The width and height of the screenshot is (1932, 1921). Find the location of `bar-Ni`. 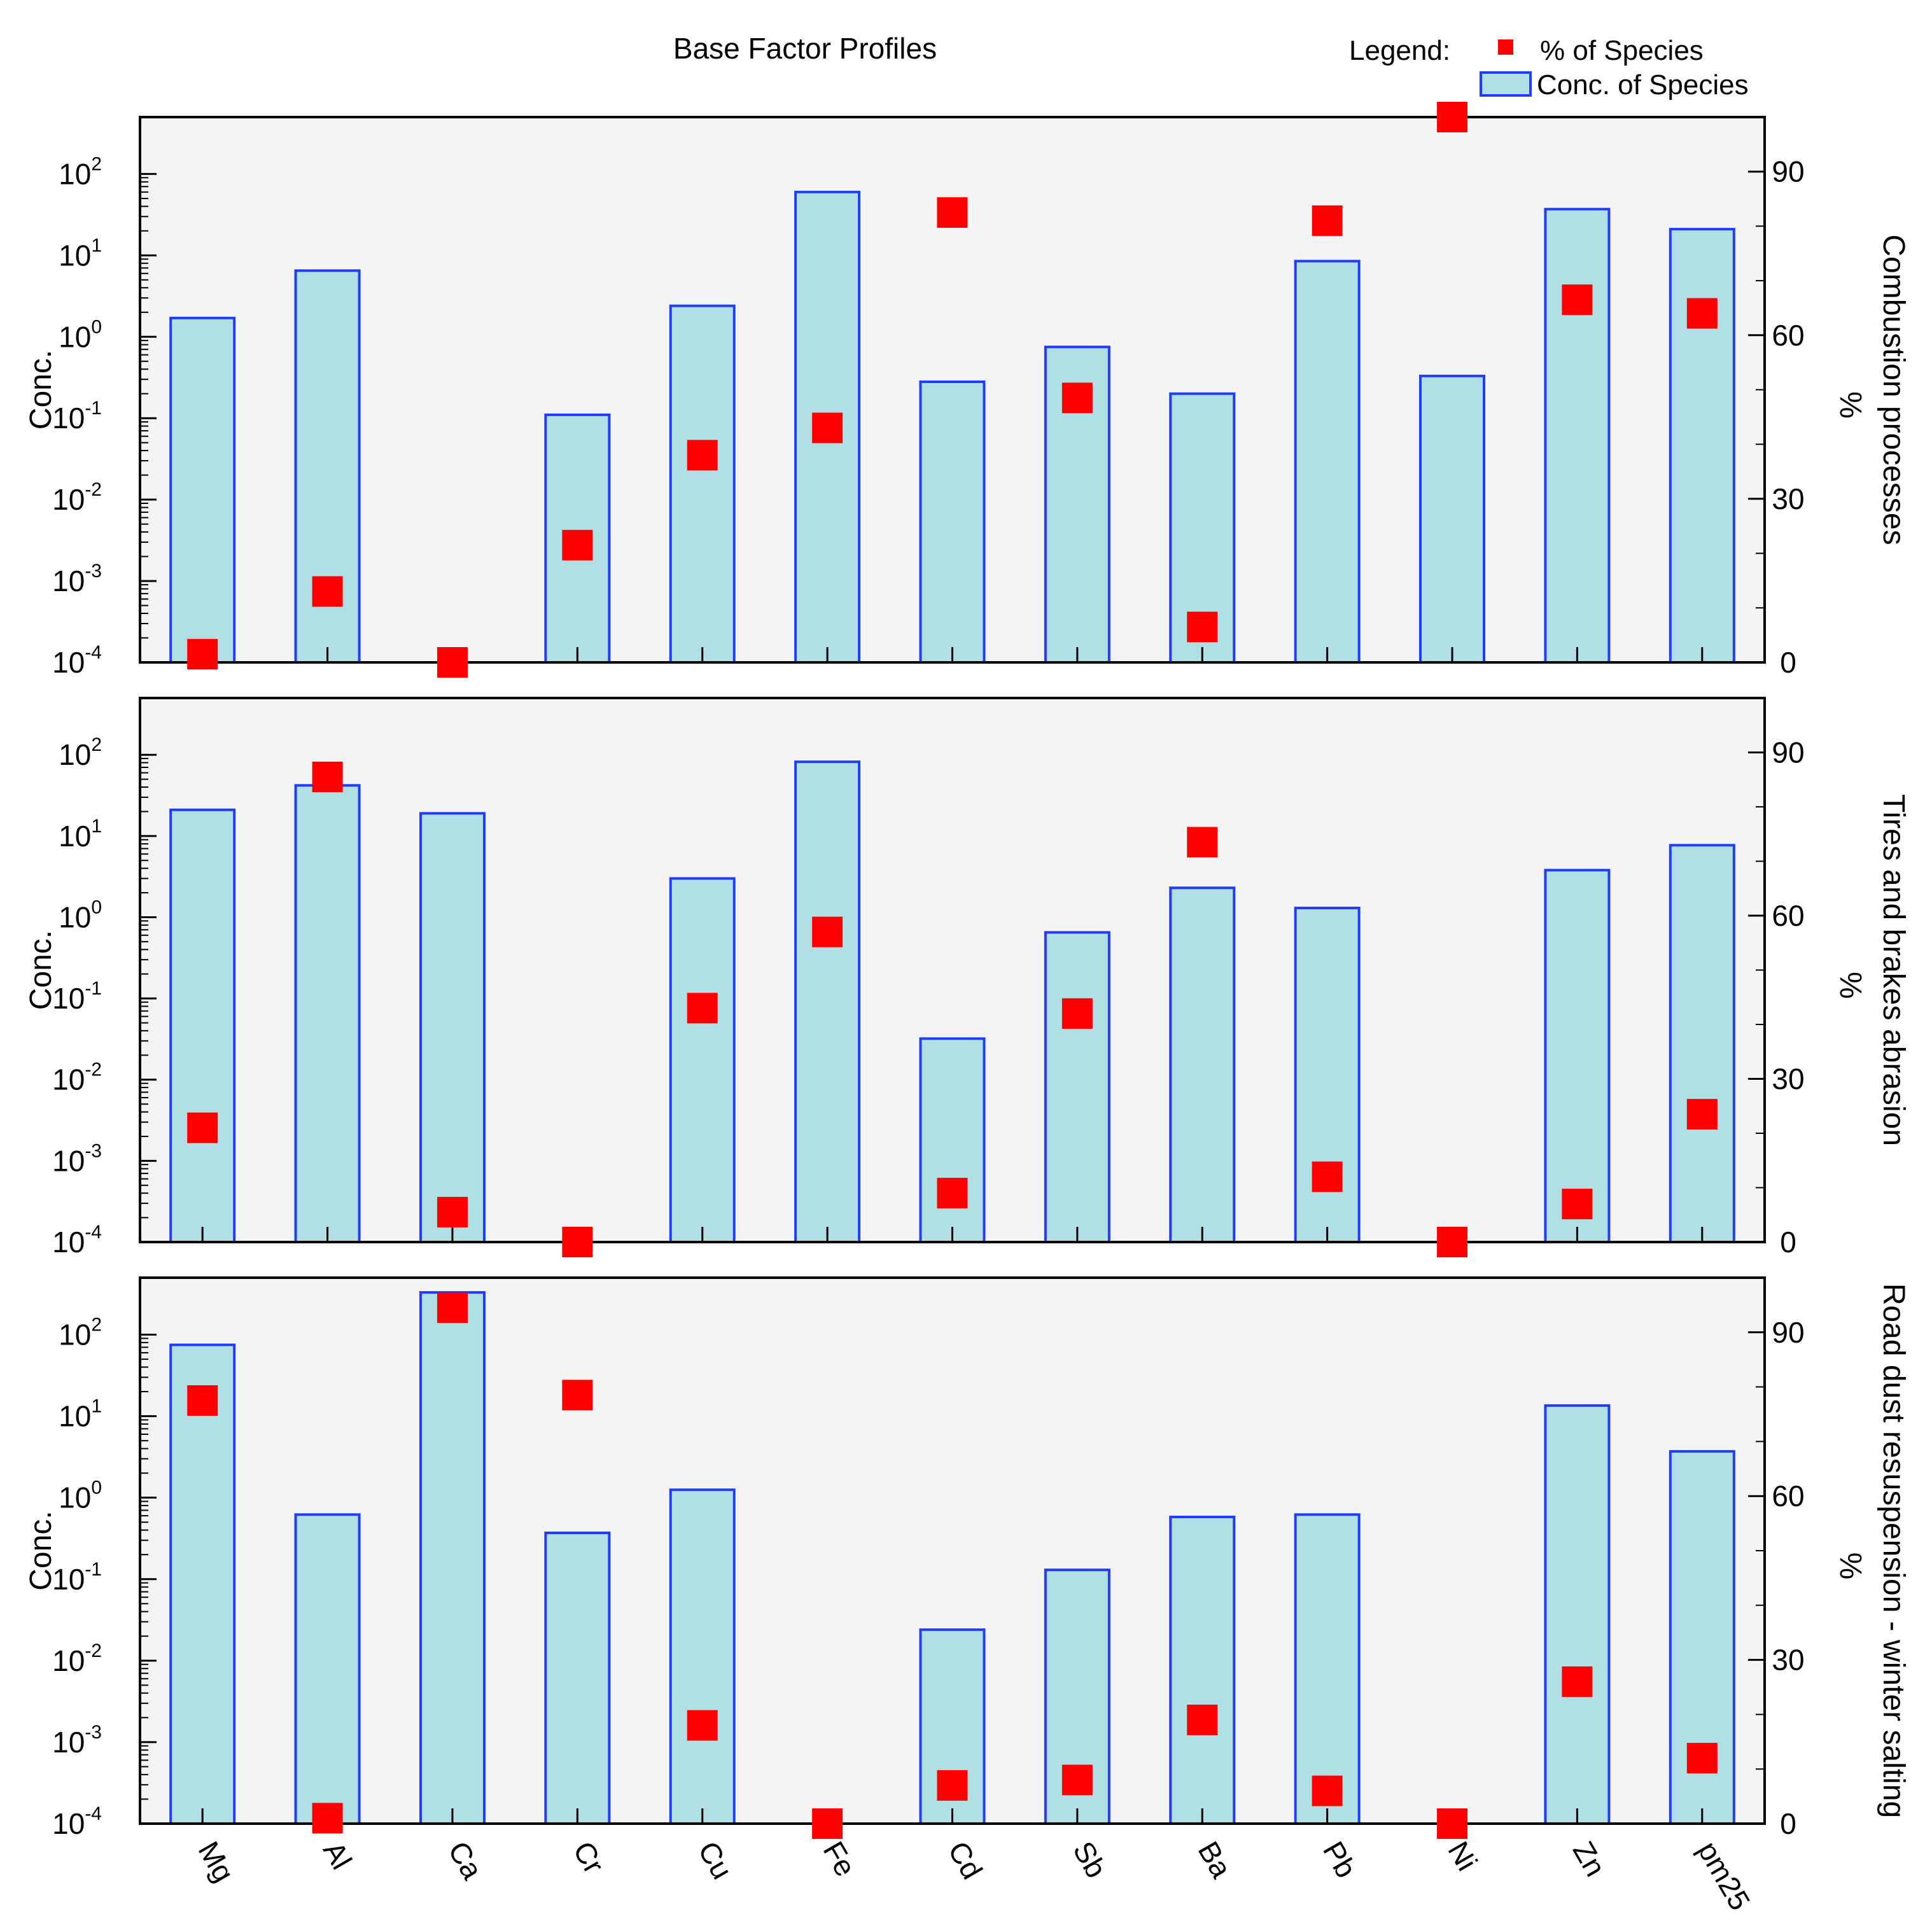

bar-Ni is located at coordinates (1452, 519).